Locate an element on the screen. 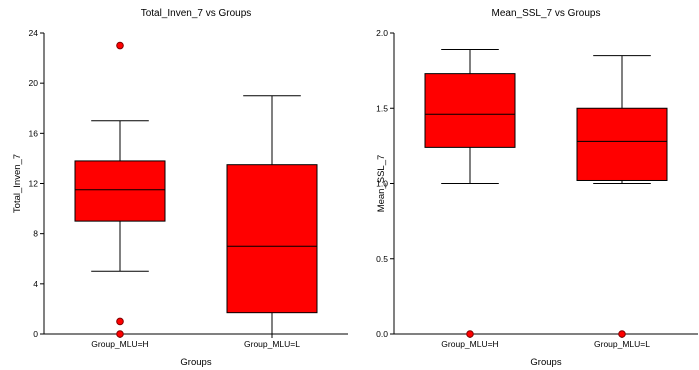 The image size is (699, 370). y-axis-label: Mean_SSL_7 is located at coordinates (381, 184).